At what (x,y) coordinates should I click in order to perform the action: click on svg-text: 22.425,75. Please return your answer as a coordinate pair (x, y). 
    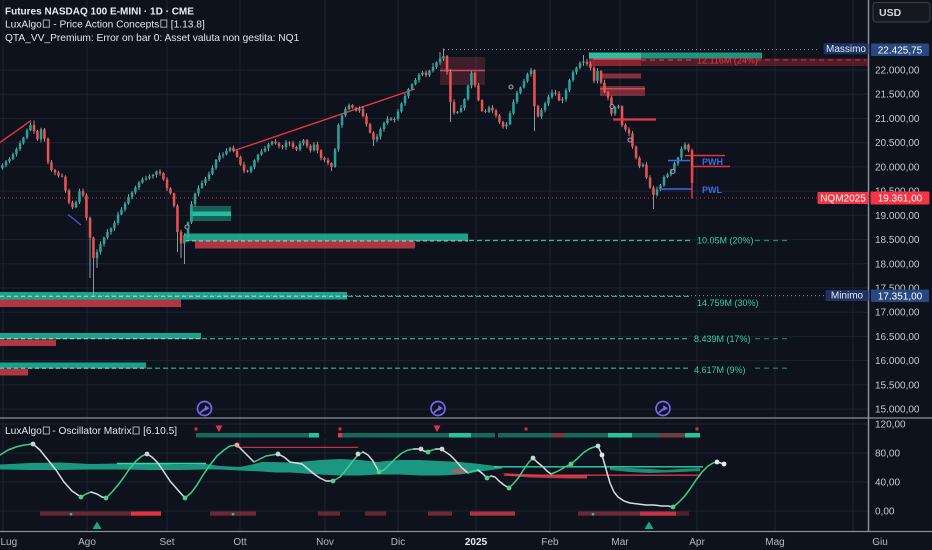
    Looking at the image, I should click on (900, 51).